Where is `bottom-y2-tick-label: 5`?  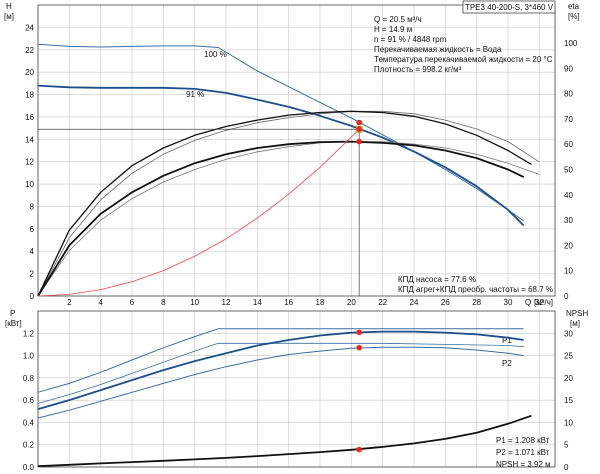
bottom-y2-tick-label: 5 is located at coordinates (566, 445).